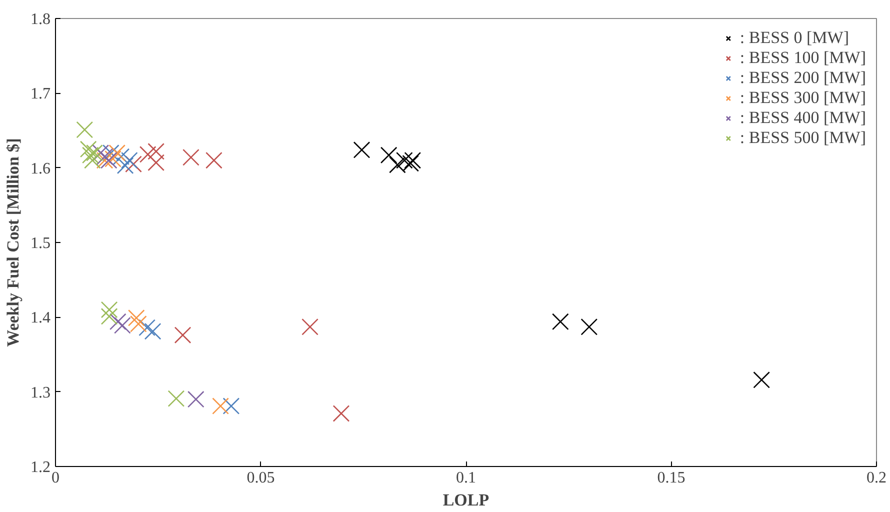 The width and height of the screenshot is (890, 512). I want to click on y-tick-label: 1.5, so click(40, 243).